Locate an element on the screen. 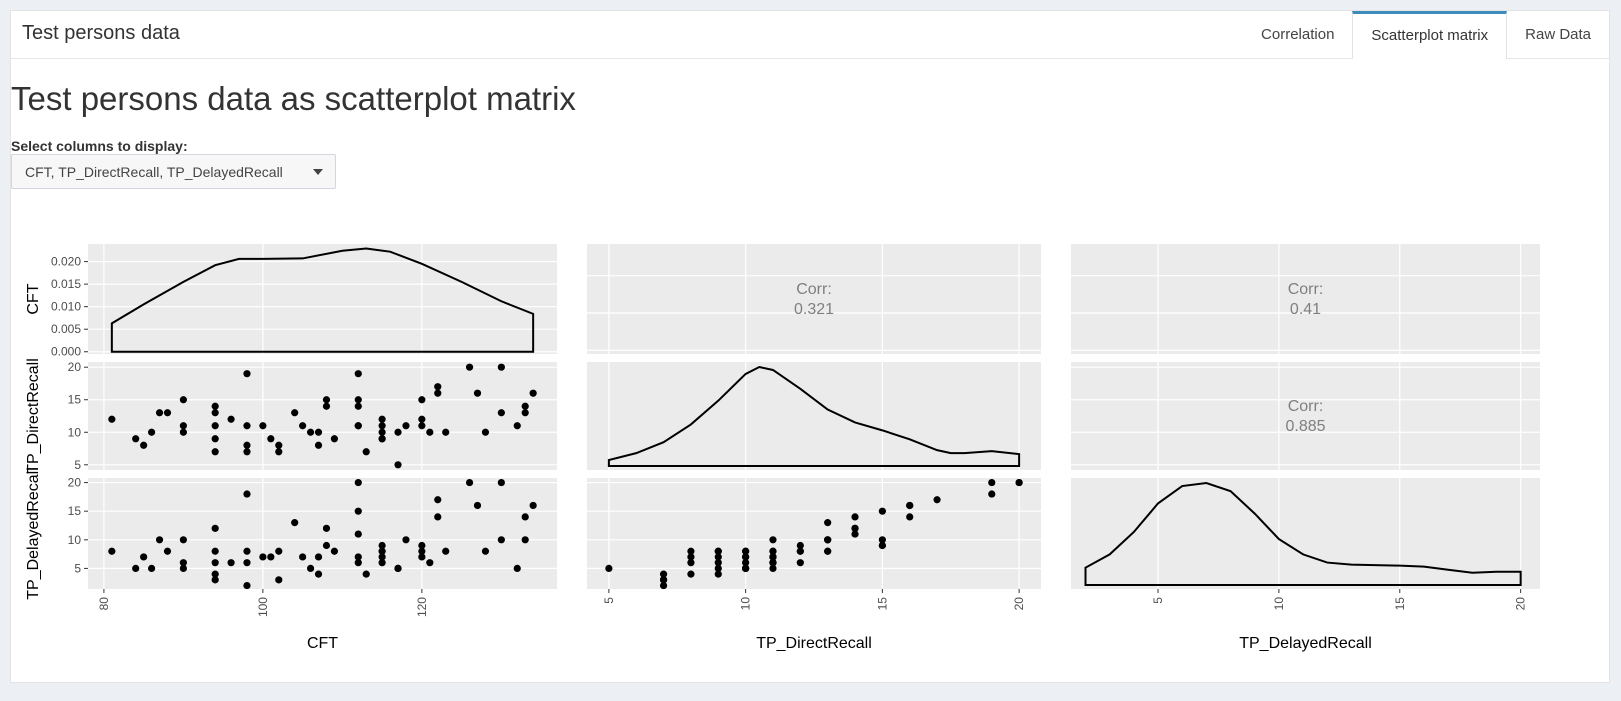  columns-select: CFT, TP_DirectRecall, TP_DelayedRecall is located at coordinates (173, 171).